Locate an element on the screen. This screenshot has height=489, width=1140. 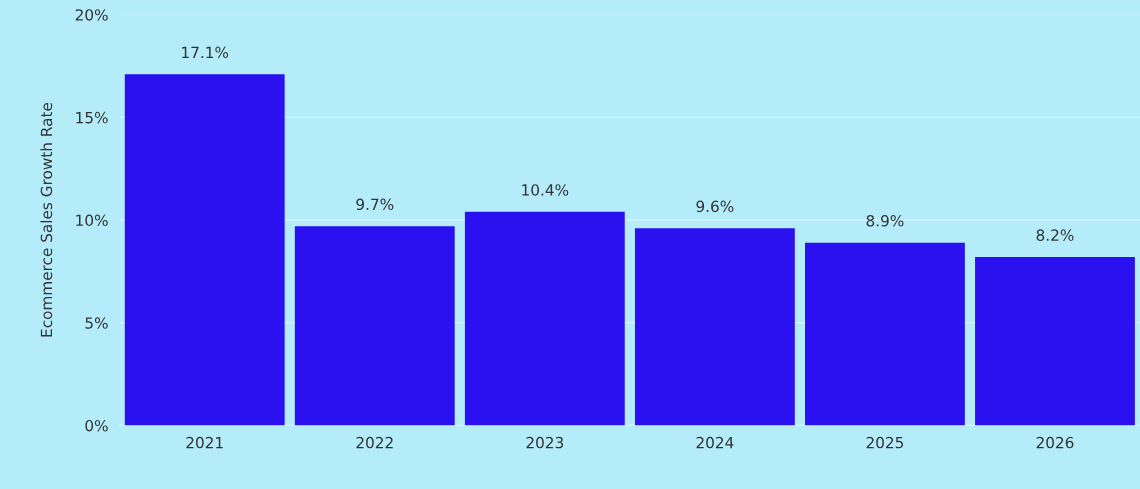
data-label: 8.9% is located at coordinates (885, 220).